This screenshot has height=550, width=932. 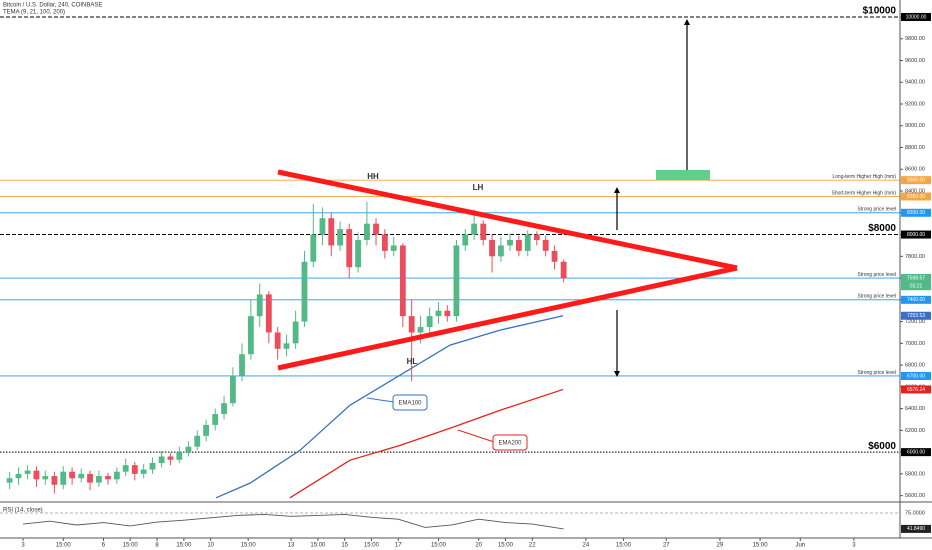 What do you see at coordinates (293, 521) in the screenshot?
I see `rsi-line` at bounding box center [293, 521].